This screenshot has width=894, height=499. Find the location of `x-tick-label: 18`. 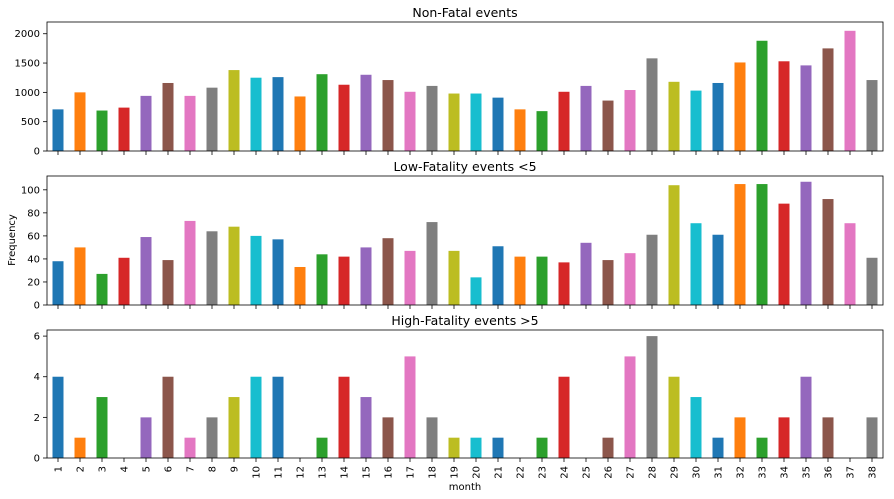

x-tick-label: 18 is located at coordinates (433, 472).